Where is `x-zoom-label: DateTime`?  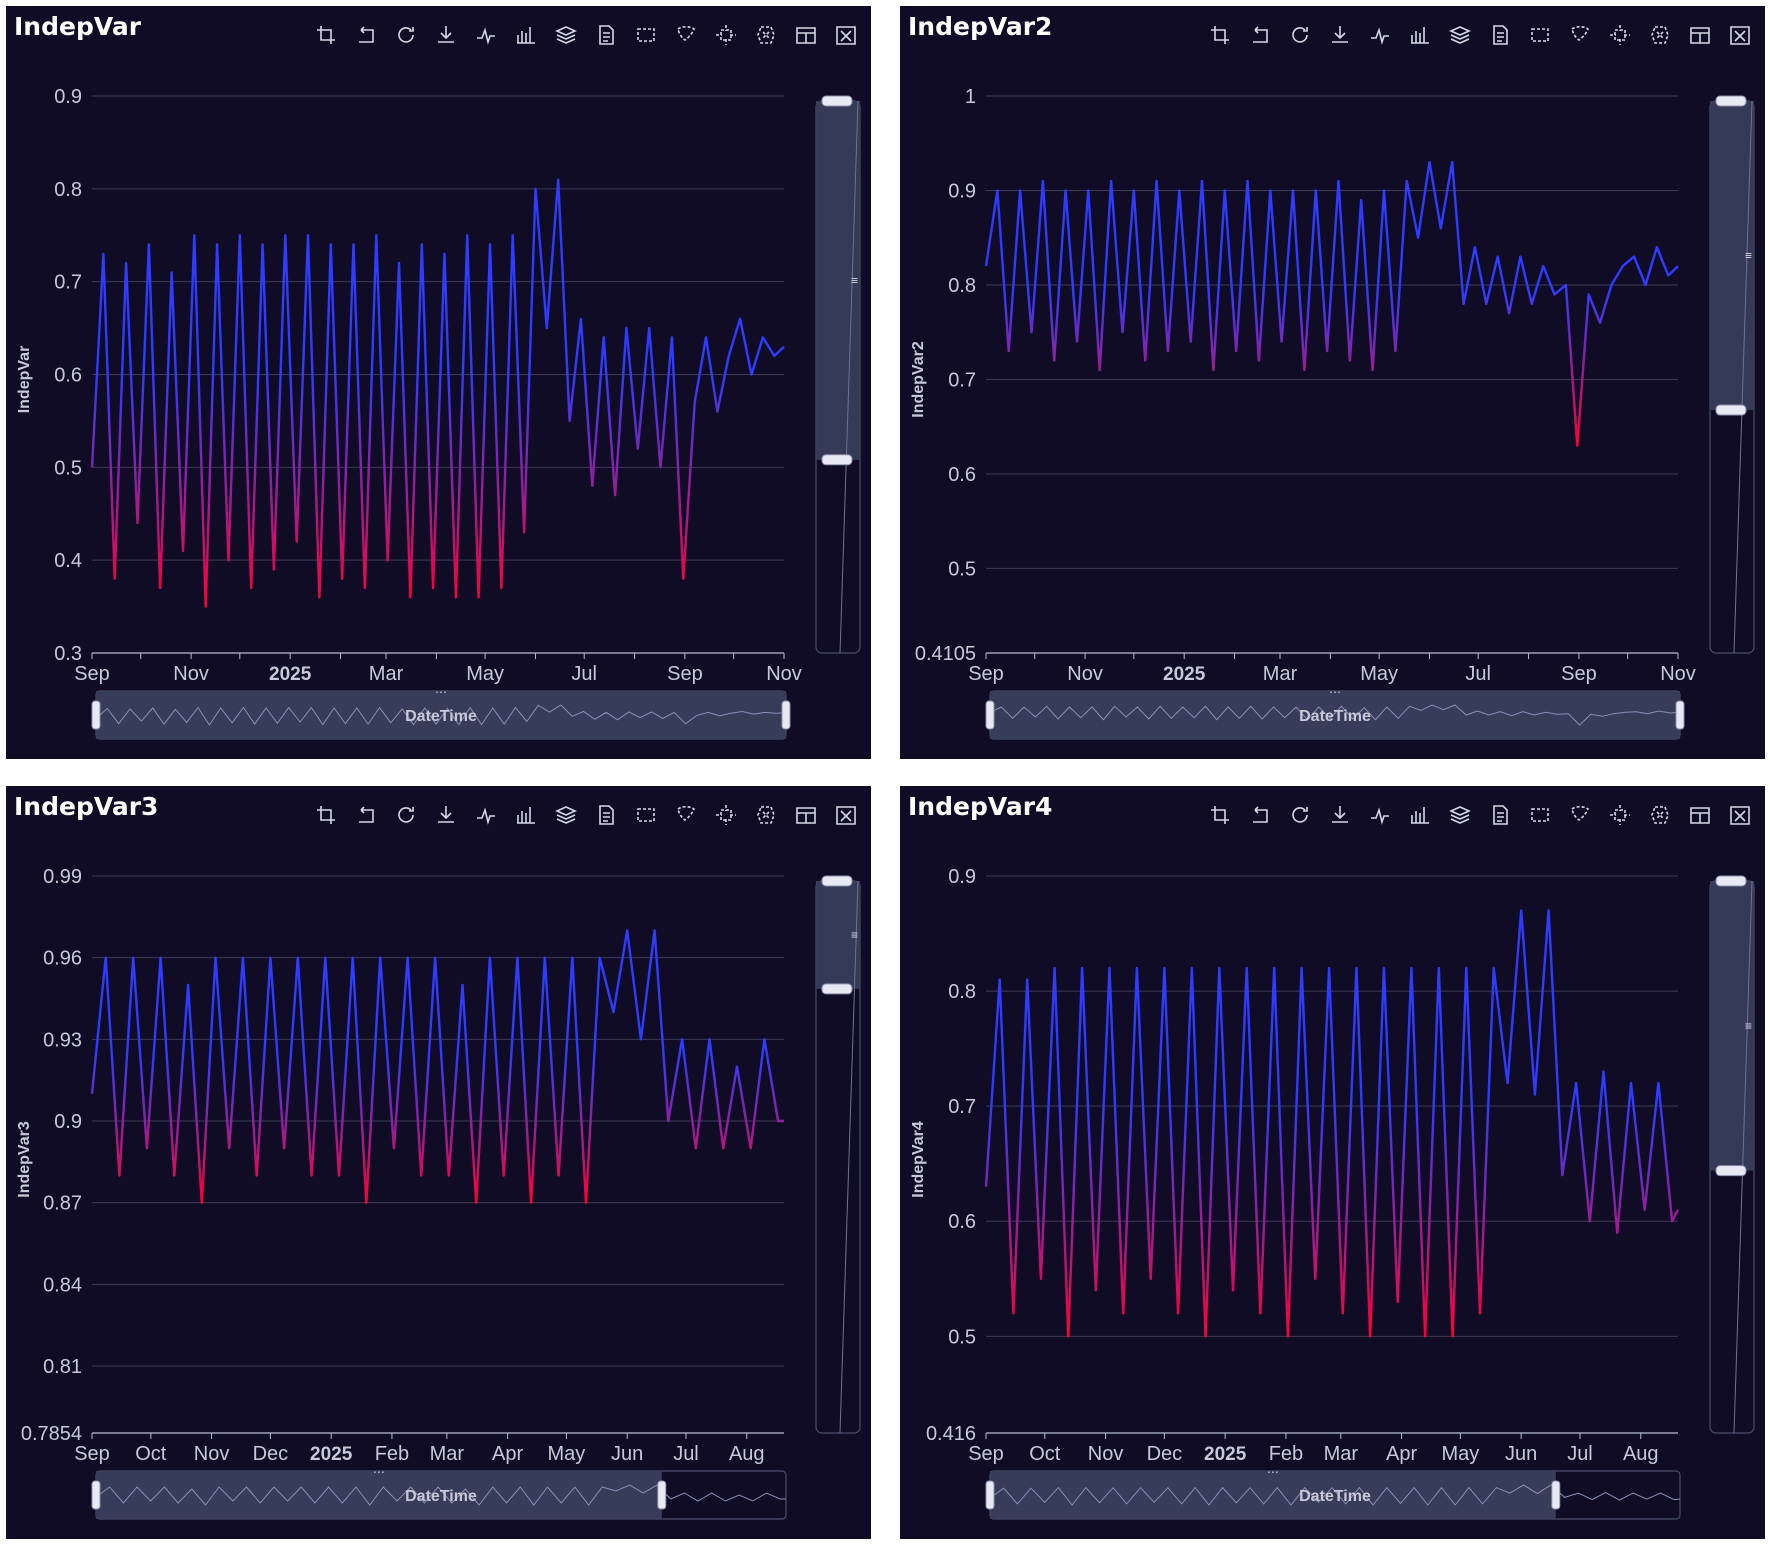
x-zoom-label: DateTime is located at coordinates (441, 716).